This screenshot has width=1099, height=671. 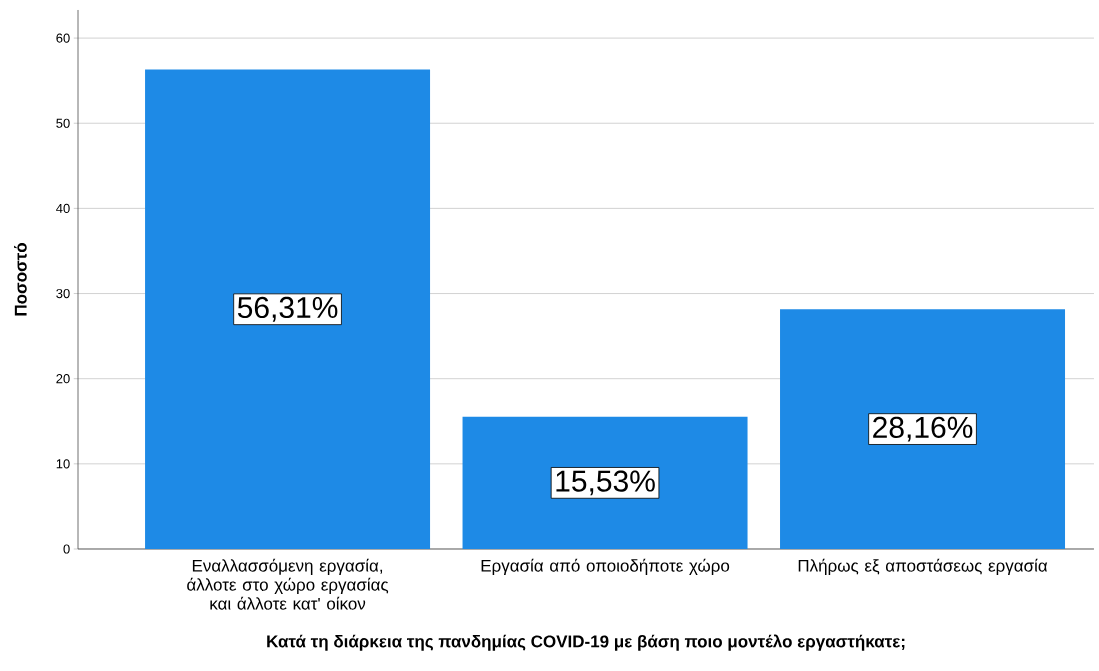 I want to click on data-label: 28,16%, so click(x=923, y=429).